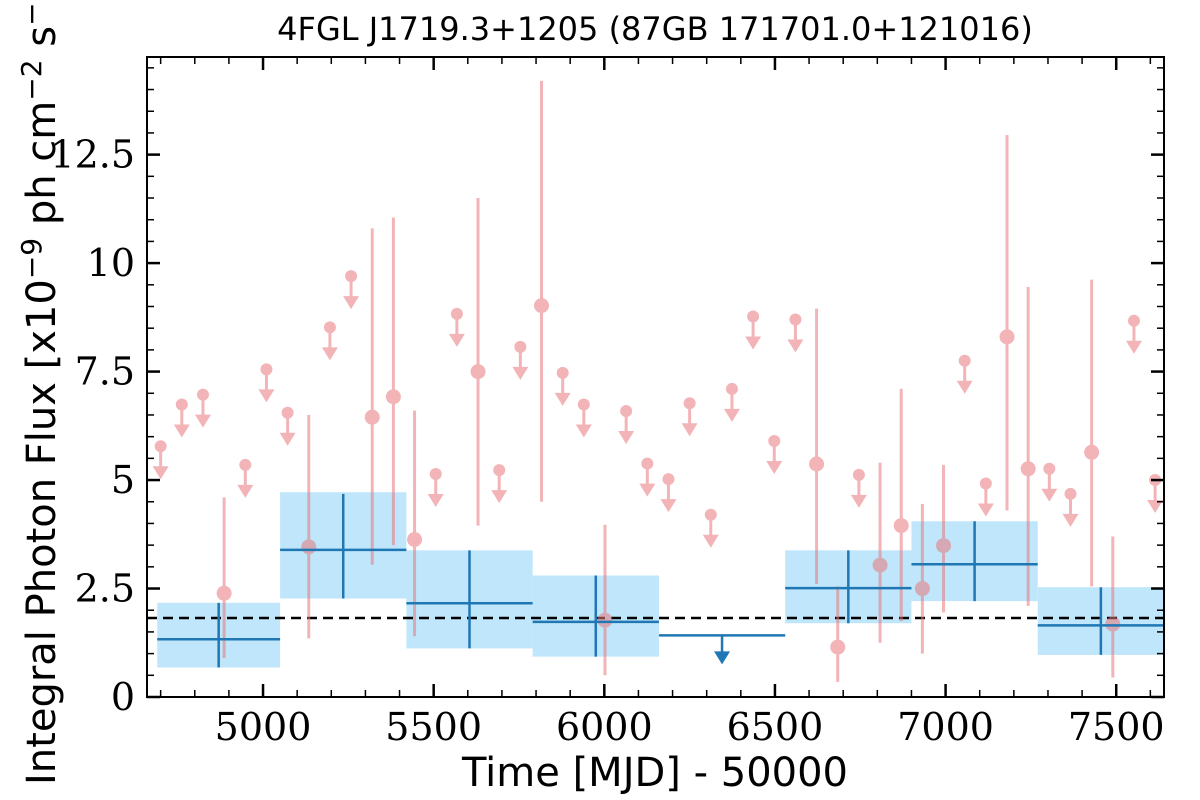  Describe the element at coordinates (42, 532) in the screenshot. I see `y-axis-label-prefix: Integral Photon Flux [x10` at that location.